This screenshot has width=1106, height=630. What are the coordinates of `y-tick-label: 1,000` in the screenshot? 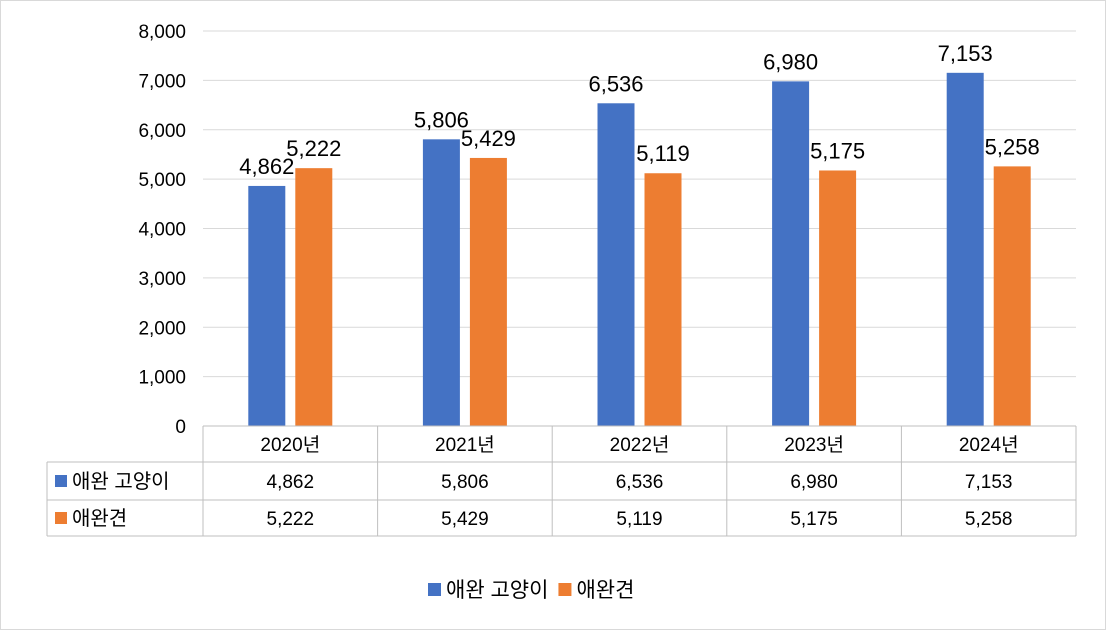 It's located at (162, 378).